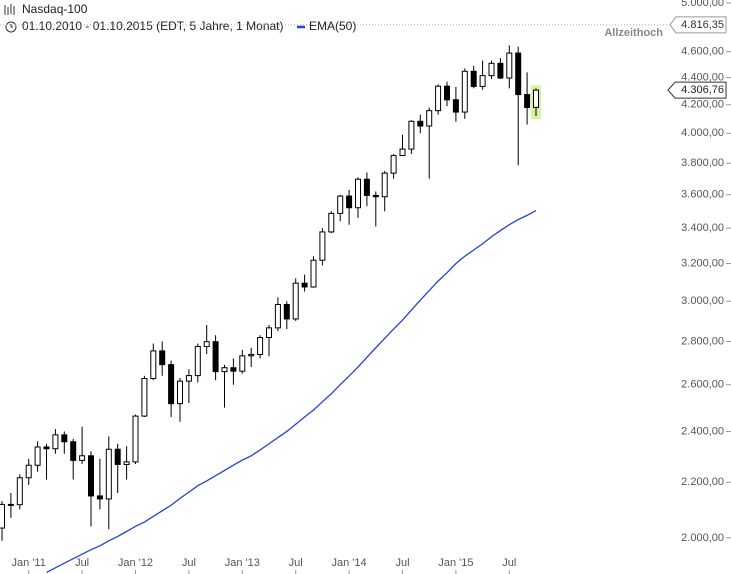  I want to click on y-tick-label: 2.400,00, so click(702, 431).